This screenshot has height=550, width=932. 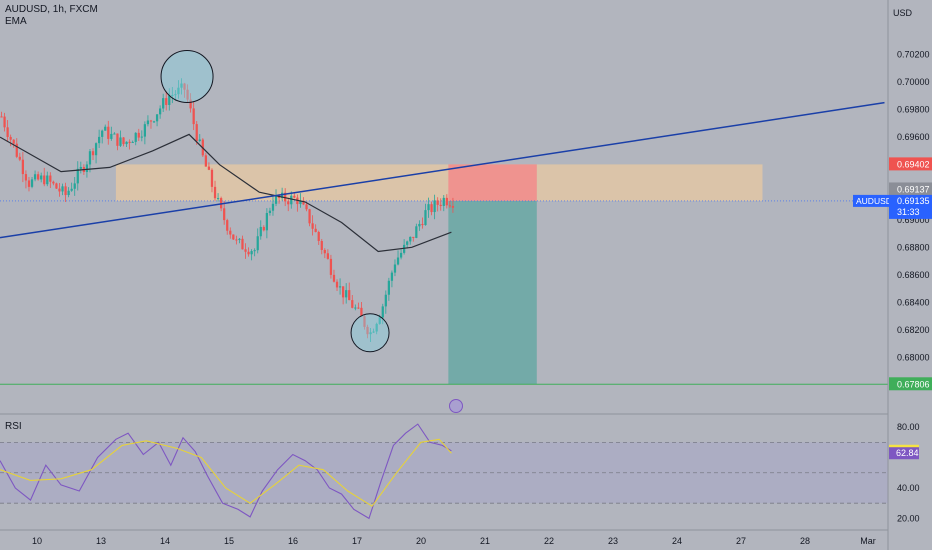 What do you see at coordinates (908, 488) in the screenshot?
I see `rsi-tick-label: 40.00` at bounding box center [908, 488].